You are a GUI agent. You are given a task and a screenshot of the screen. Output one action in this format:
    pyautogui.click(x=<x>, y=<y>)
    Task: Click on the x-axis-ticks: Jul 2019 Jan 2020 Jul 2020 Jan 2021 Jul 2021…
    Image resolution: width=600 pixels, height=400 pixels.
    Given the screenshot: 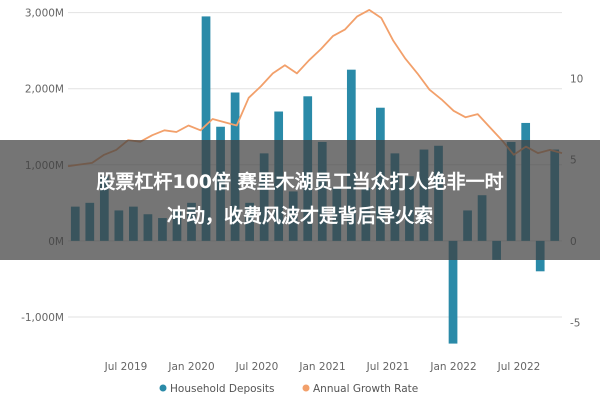 What is the action you would take?
    pyautogui.click(x=322, y=367)
    